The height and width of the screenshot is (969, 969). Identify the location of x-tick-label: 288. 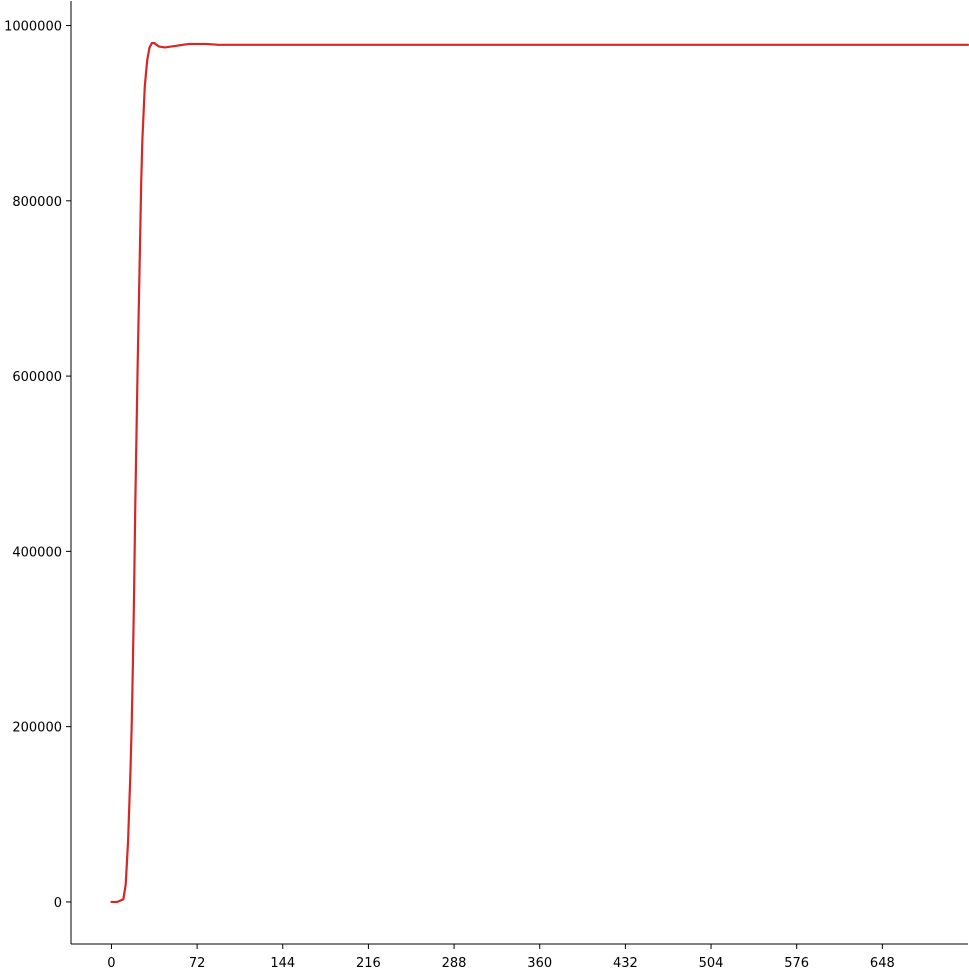
(454, 962).